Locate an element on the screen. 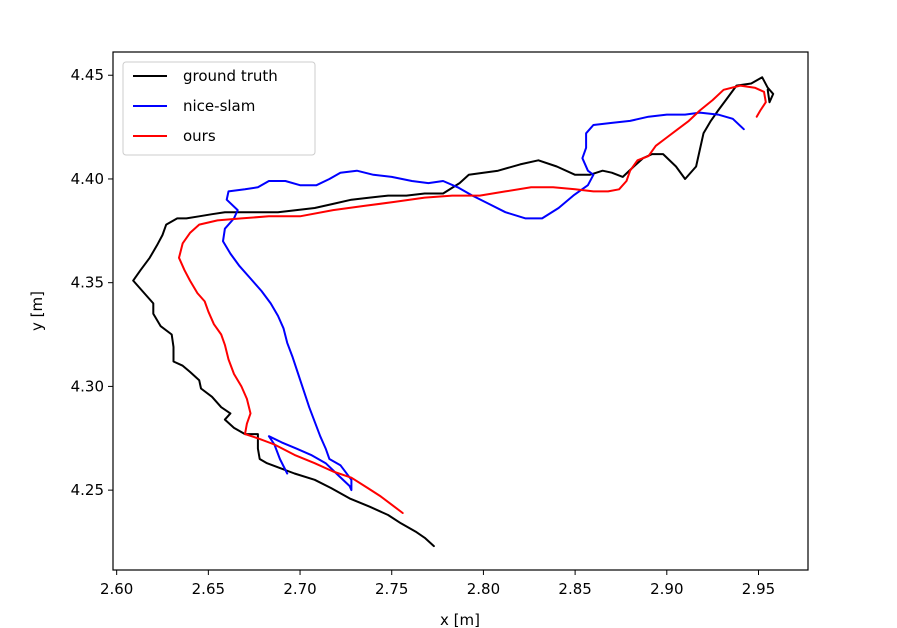 Image resolution: width=897 pixels, height=628 pixels. y-tick-label: 4.35 is located at coordinates (87, 283).